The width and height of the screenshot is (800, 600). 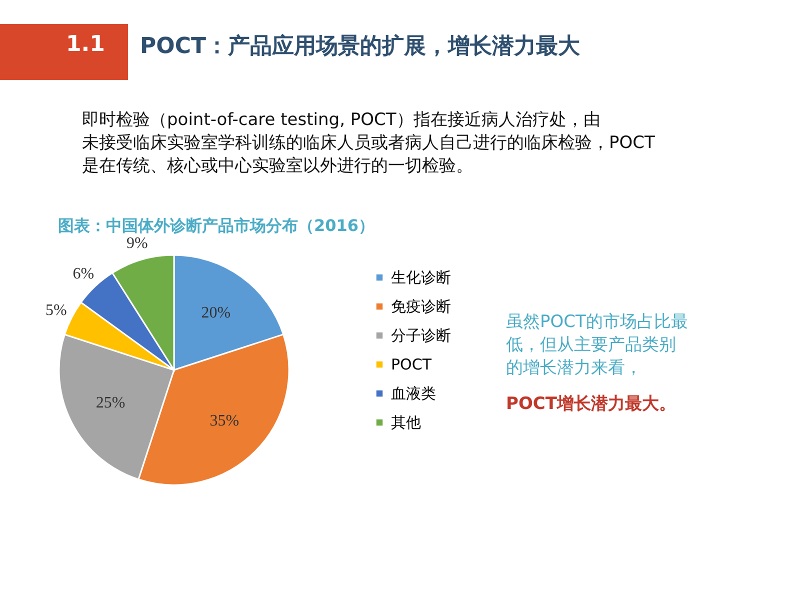 I want to click on data-label: 5%, so click(x=56, y=310).